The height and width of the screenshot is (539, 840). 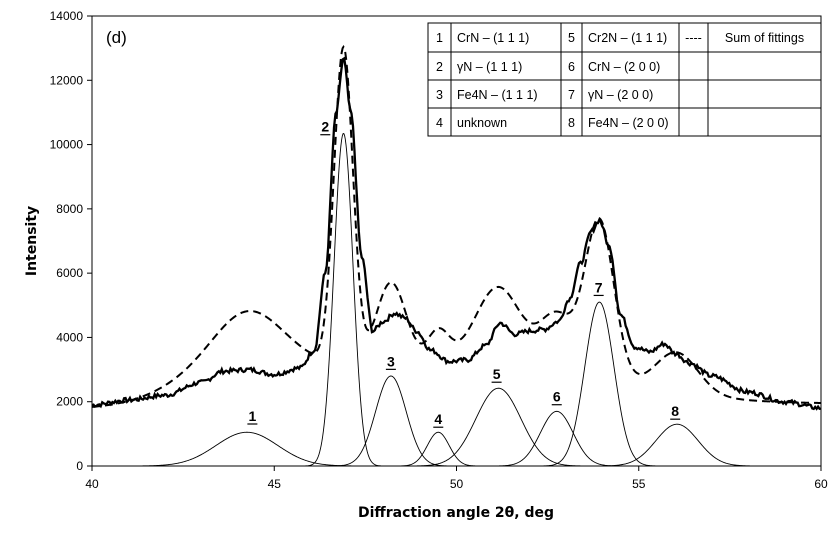 I want to click on y-tick-label: 14000, so click(x=67, y=16).